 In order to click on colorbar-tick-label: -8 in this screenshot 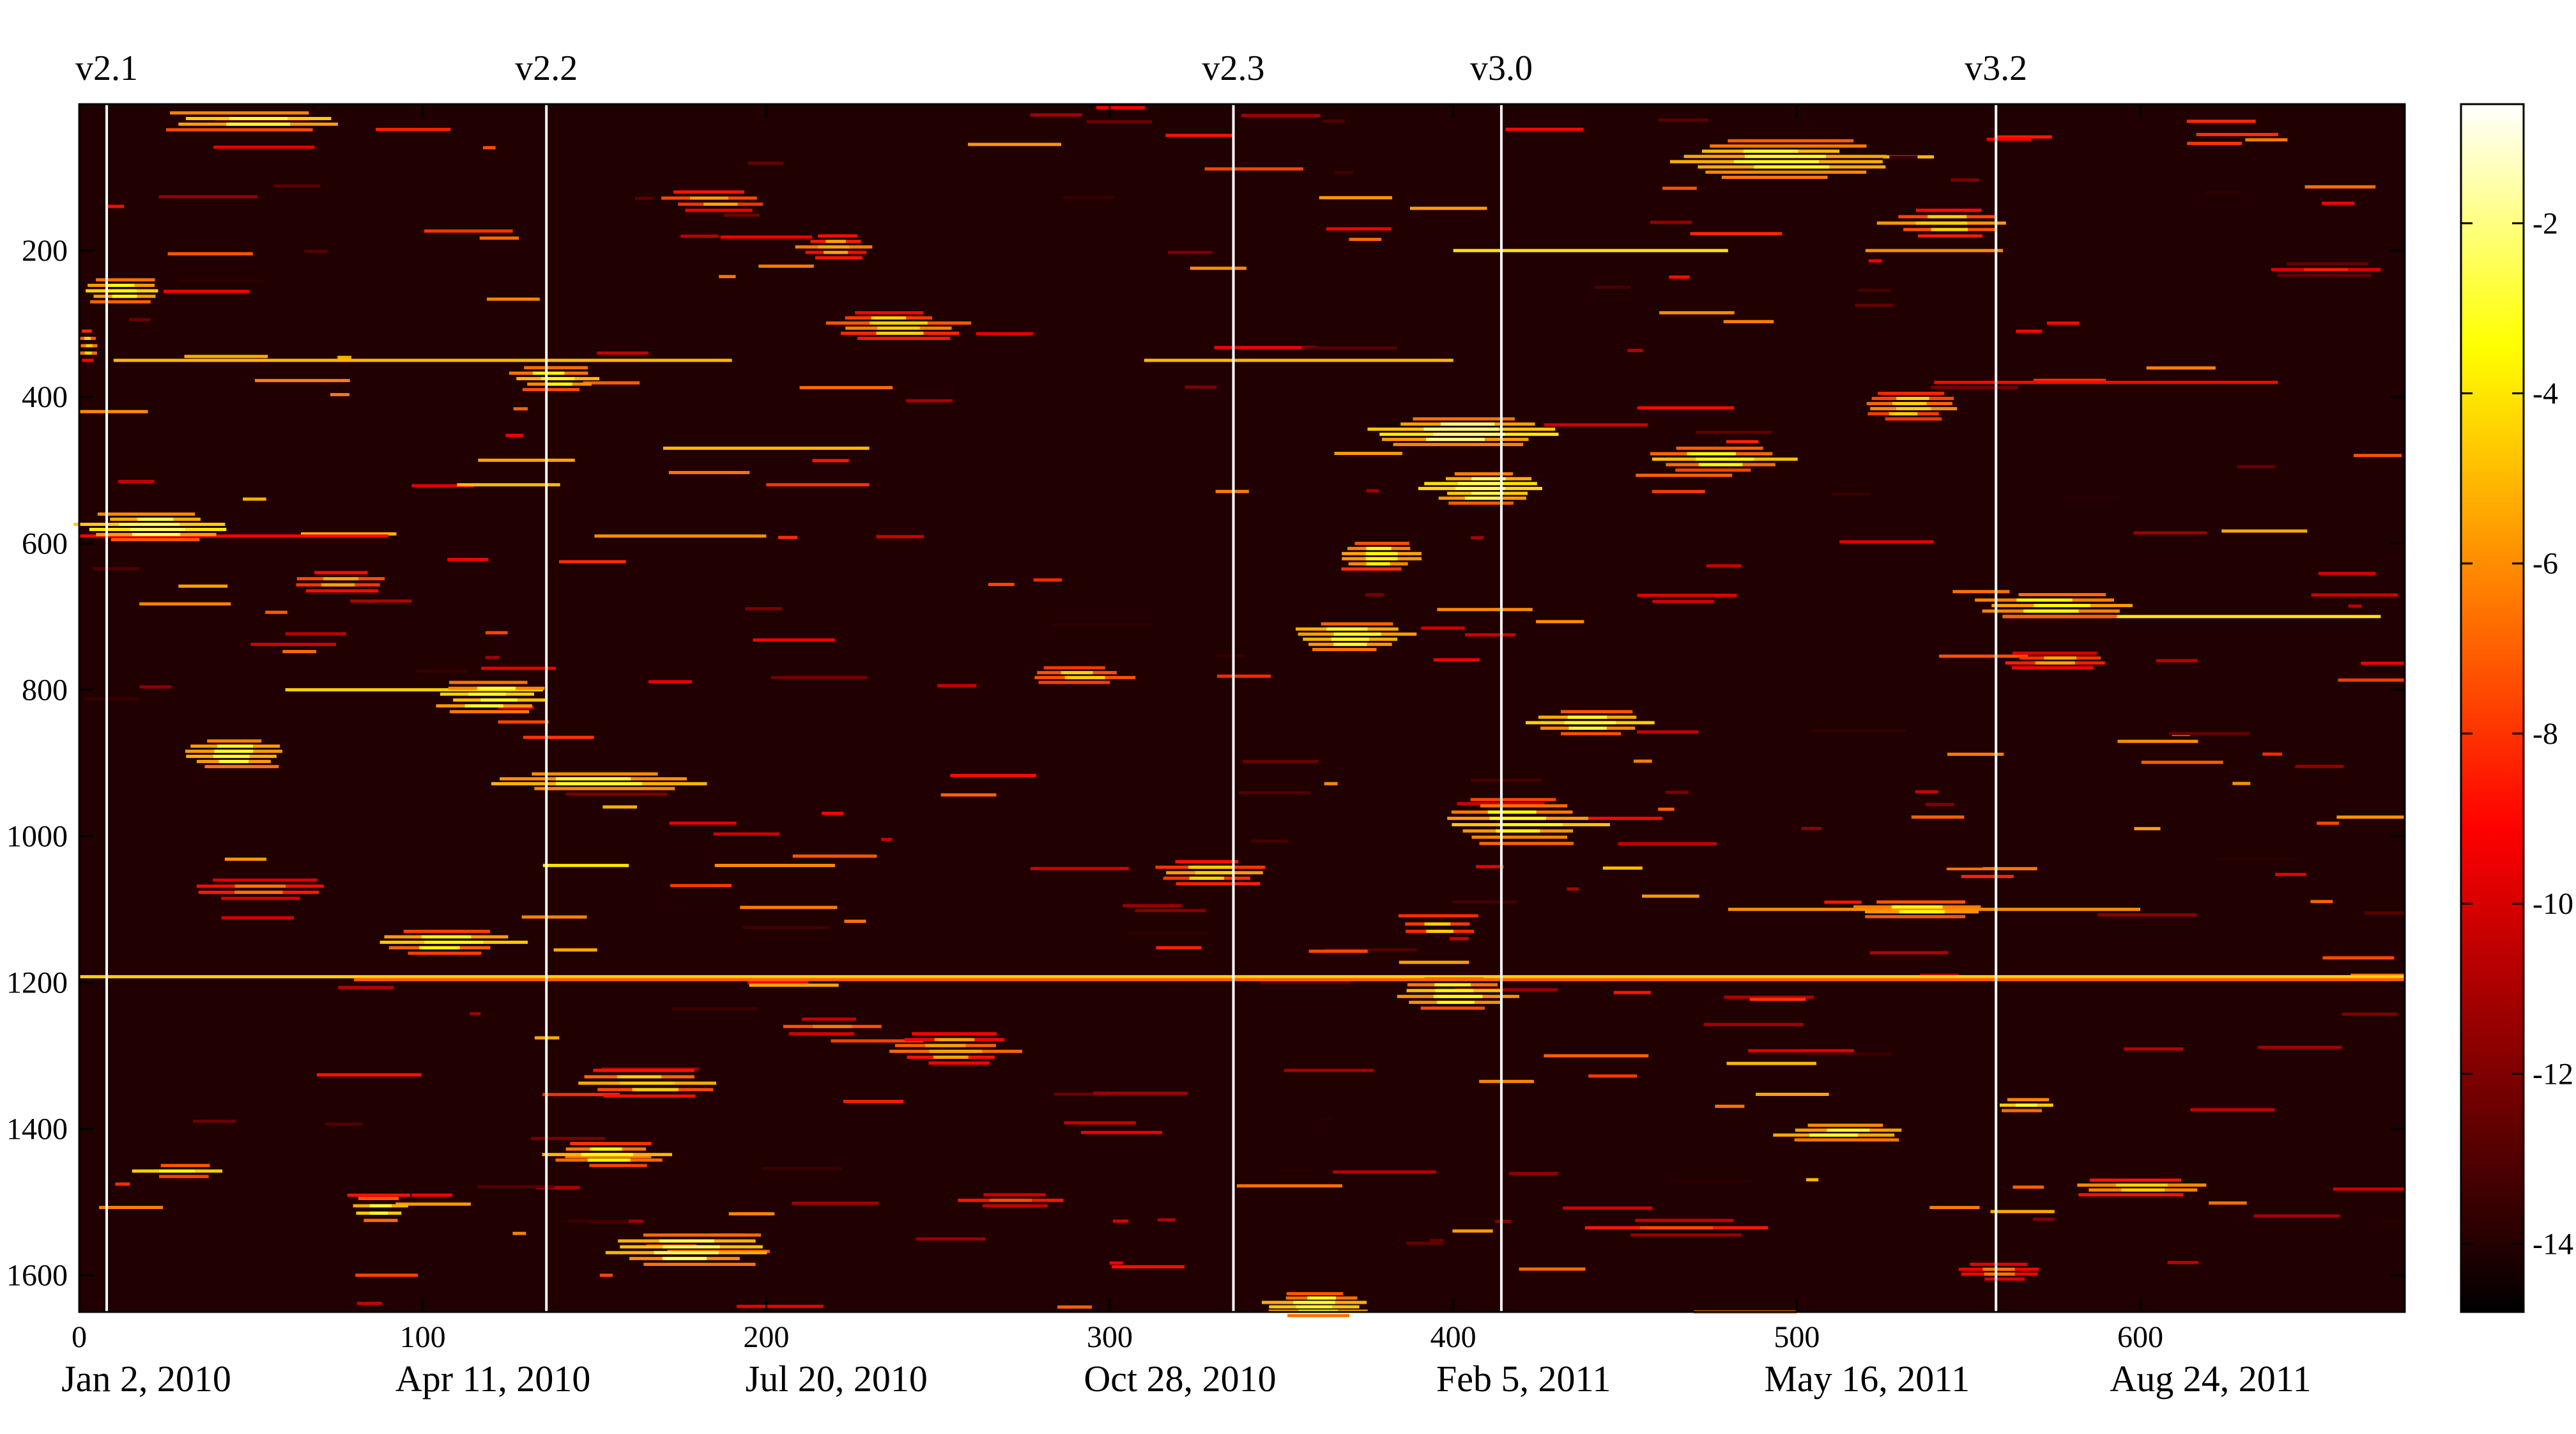, I will do `click(2545, 734)`.